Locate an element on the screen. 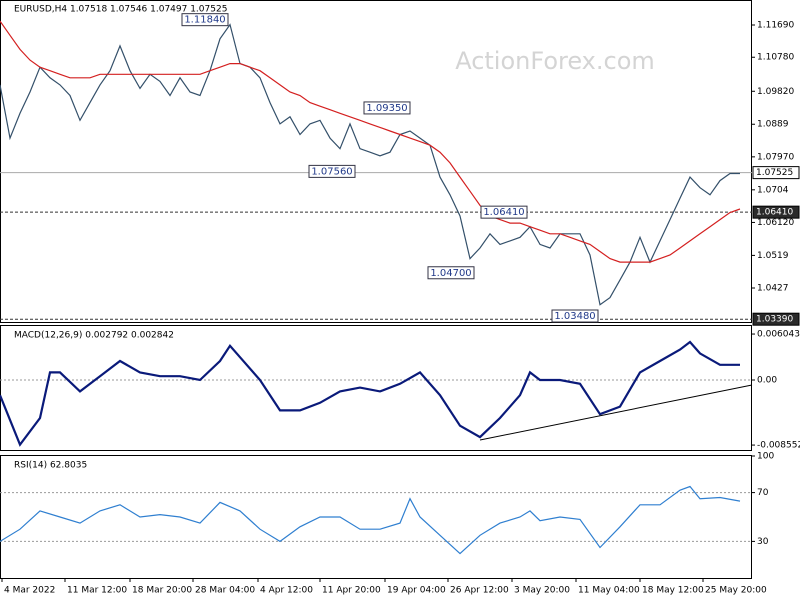  x-tick-label: 28 Mar 04:00 is located at coordinates (225, 591).